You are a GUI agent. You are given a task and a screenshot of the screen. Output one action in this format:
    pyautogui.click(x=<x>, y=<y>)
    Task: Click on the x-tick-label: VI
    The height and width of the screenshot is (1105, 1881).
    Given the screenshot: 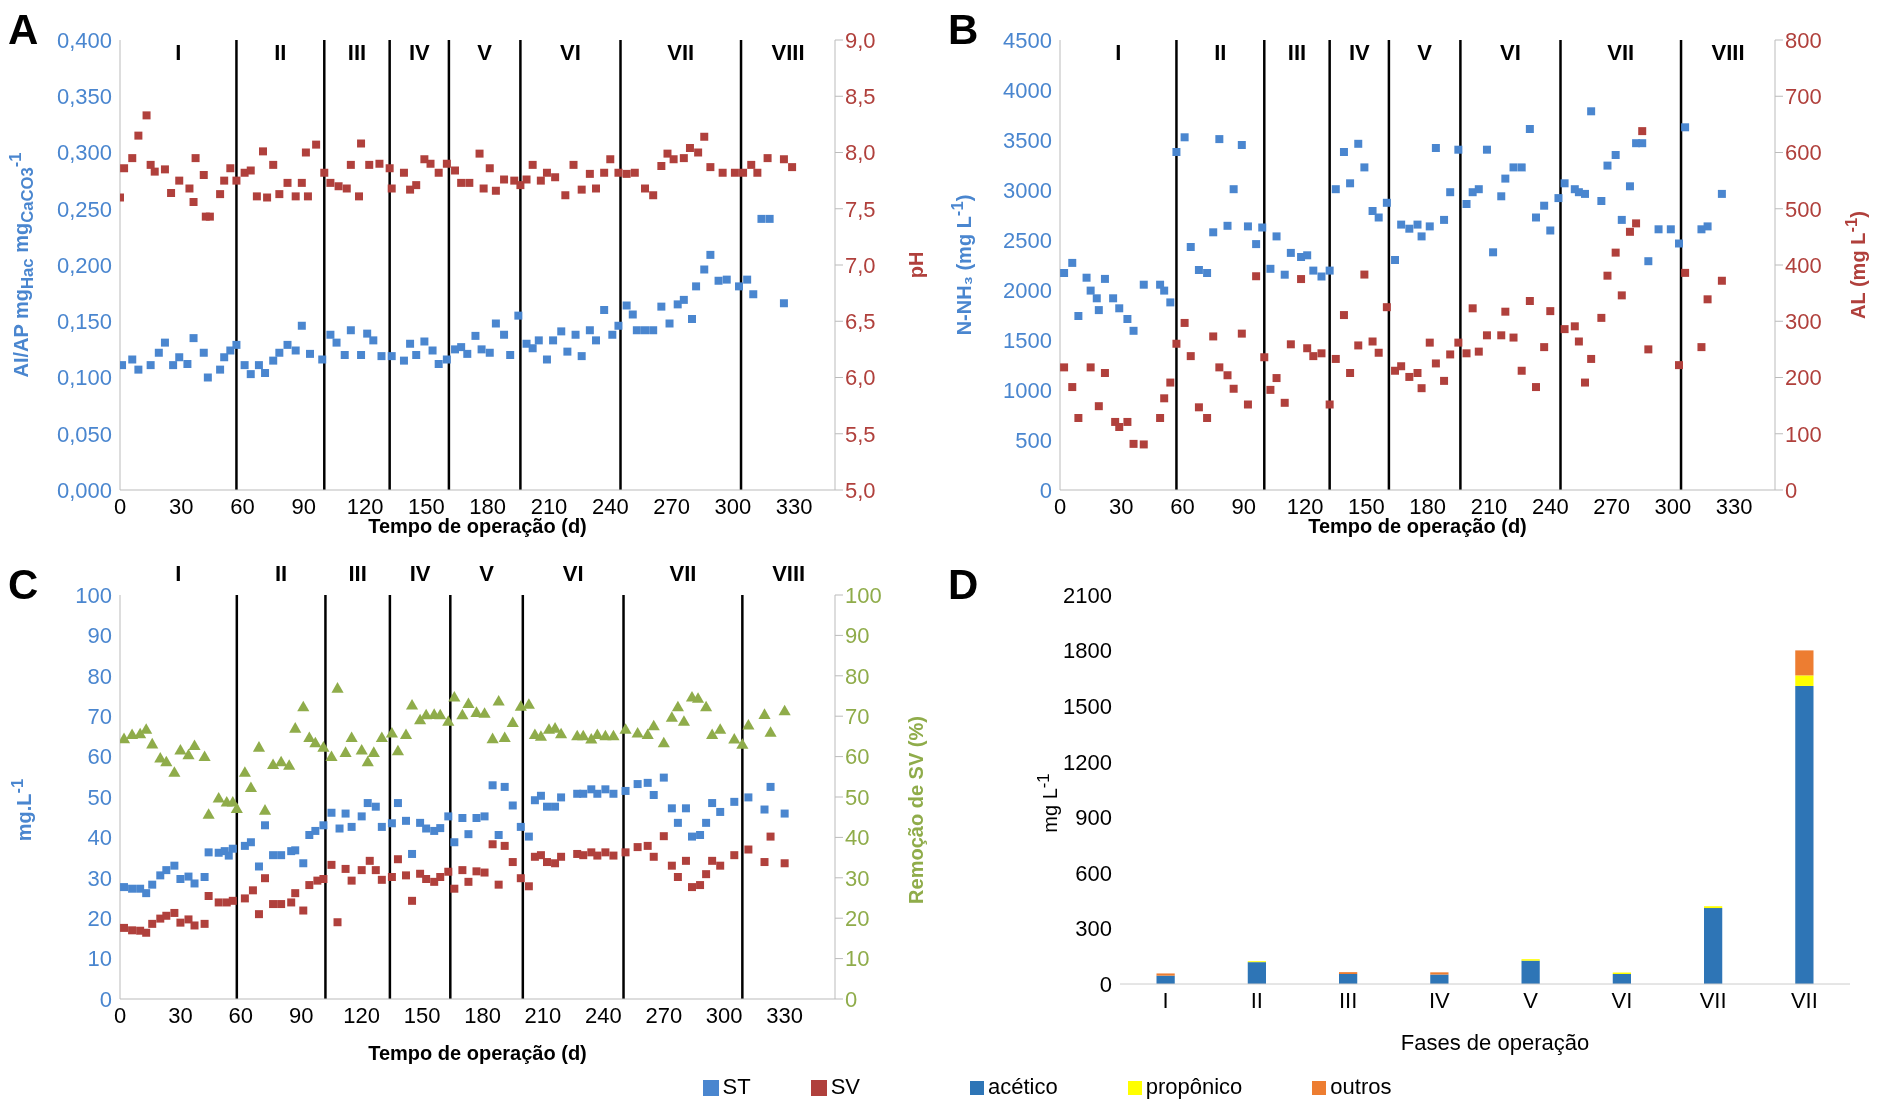 What is the action you would take?
    pyautogui.click(x=1622, y=1000)
    